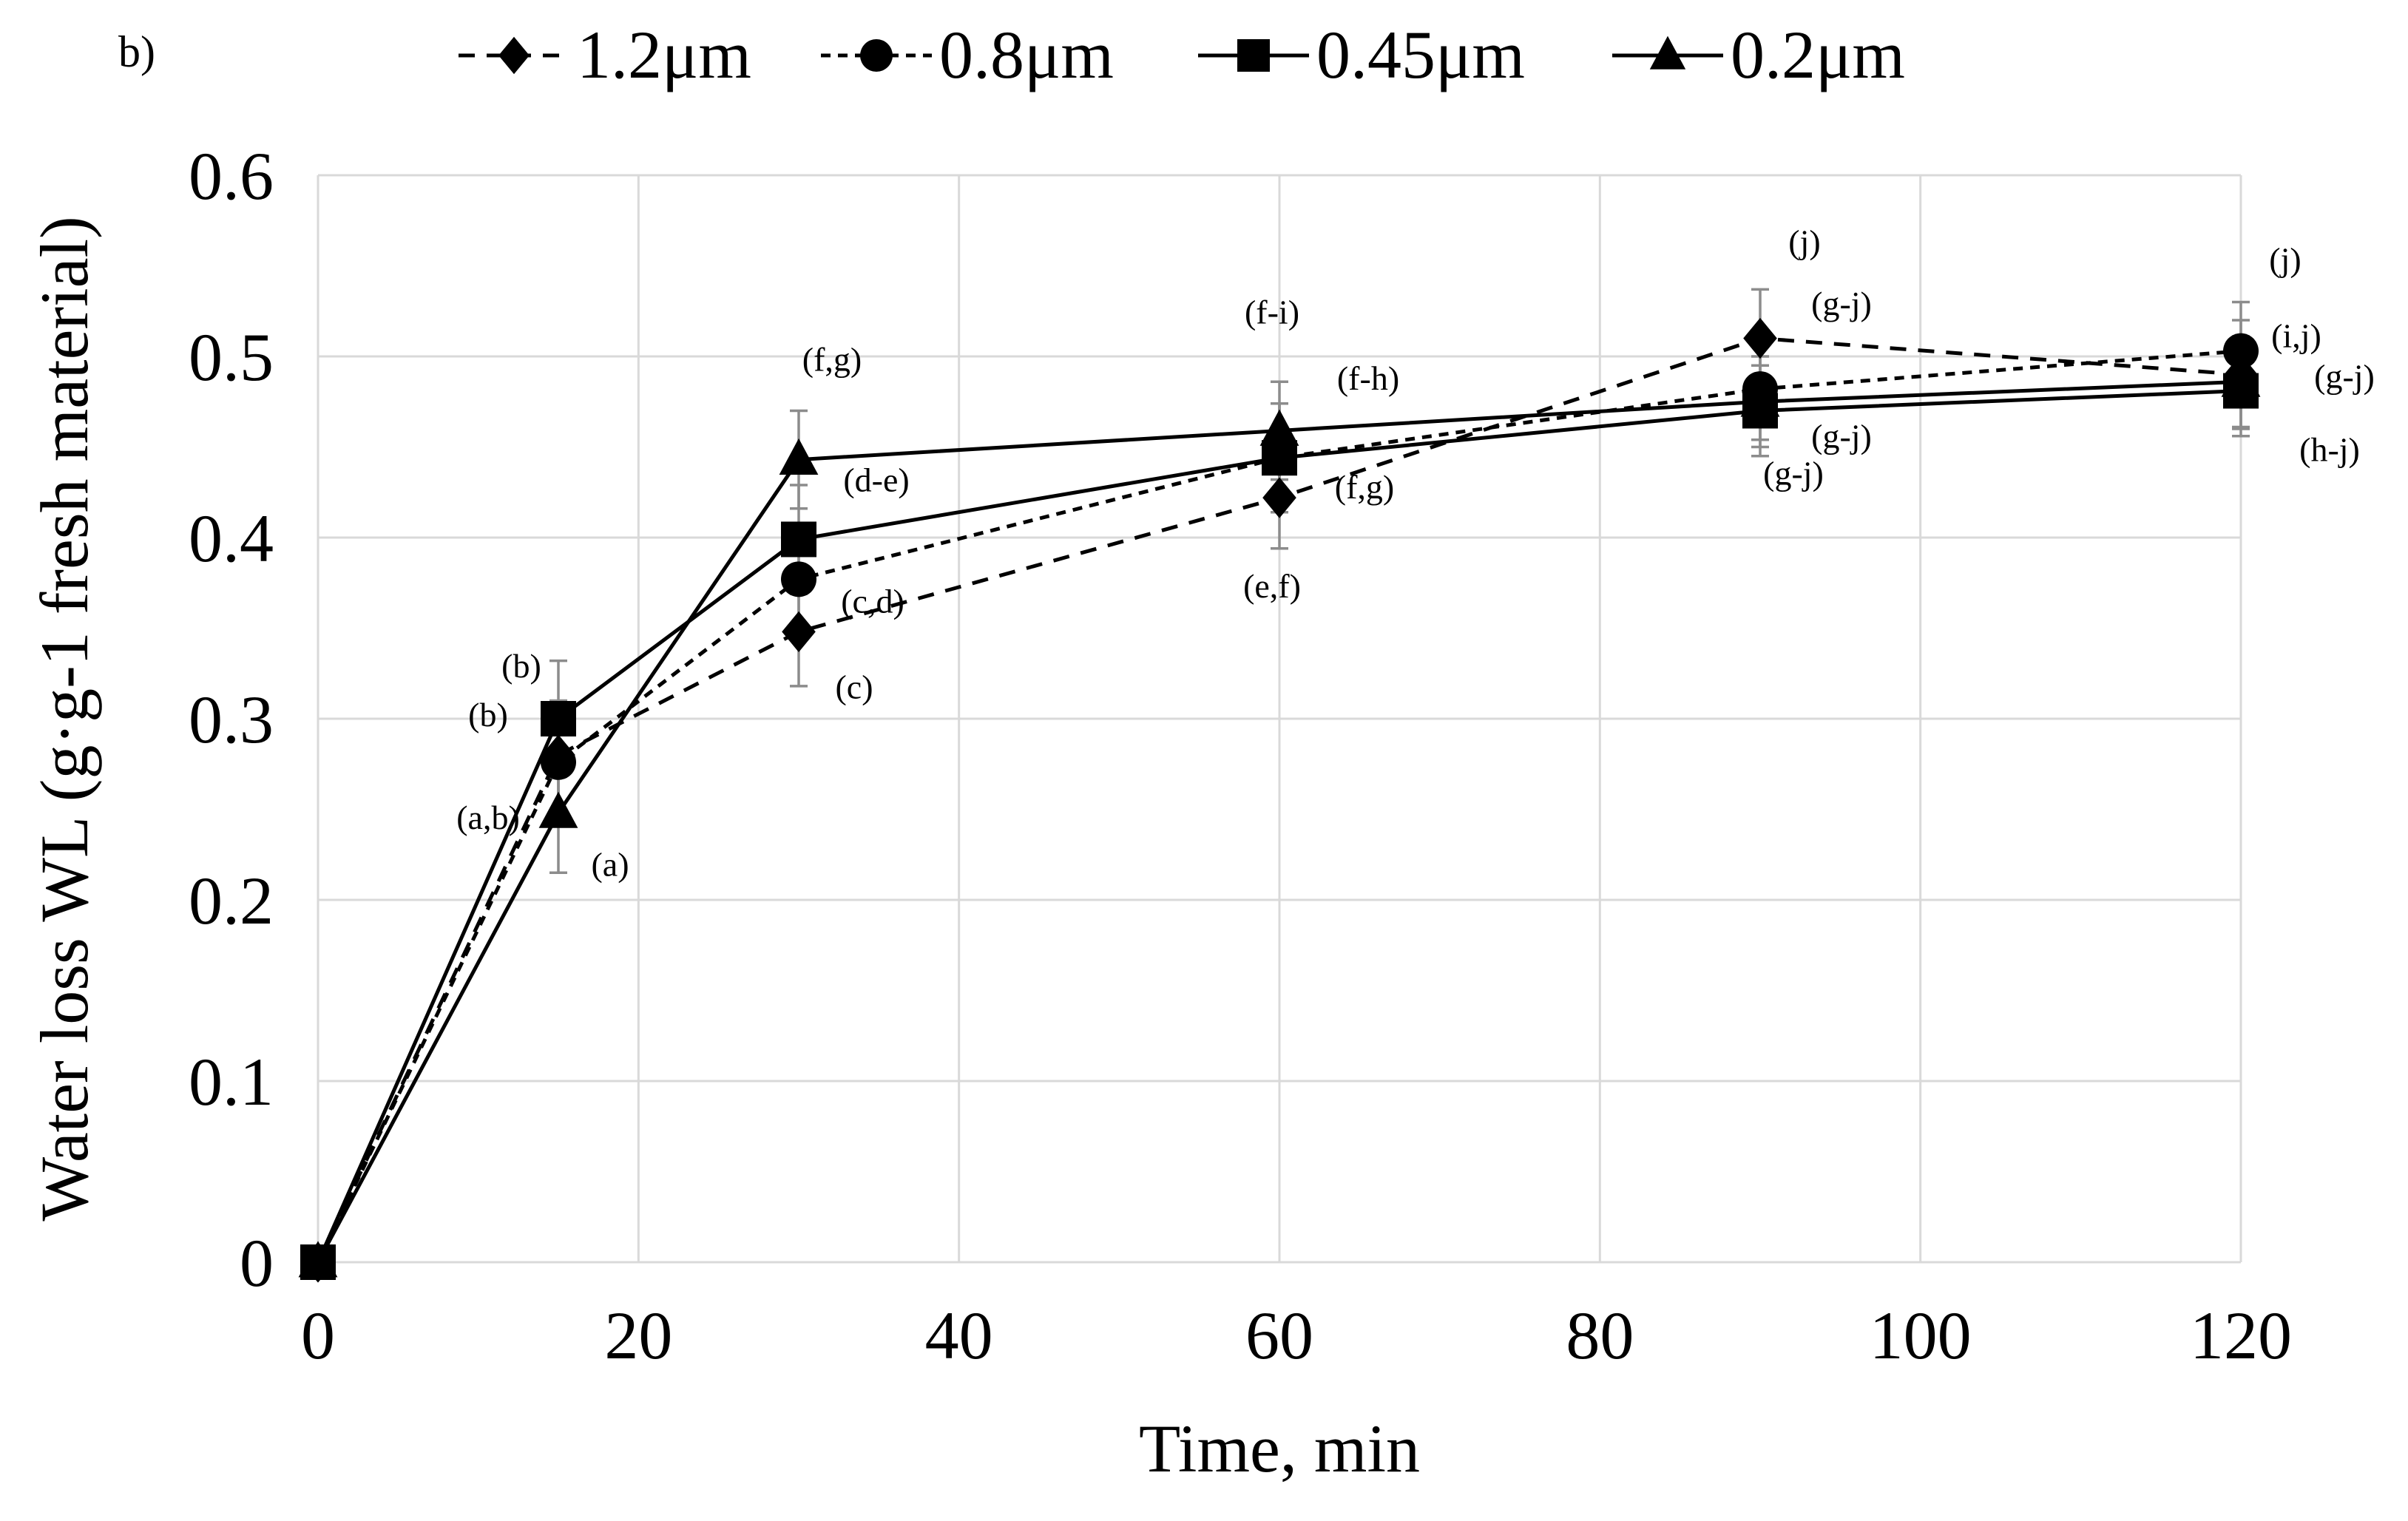 Image resolution: width=2408 pixels, height=1521 pixels. I want to click on significance-label: (c,d), so click(873, 601).